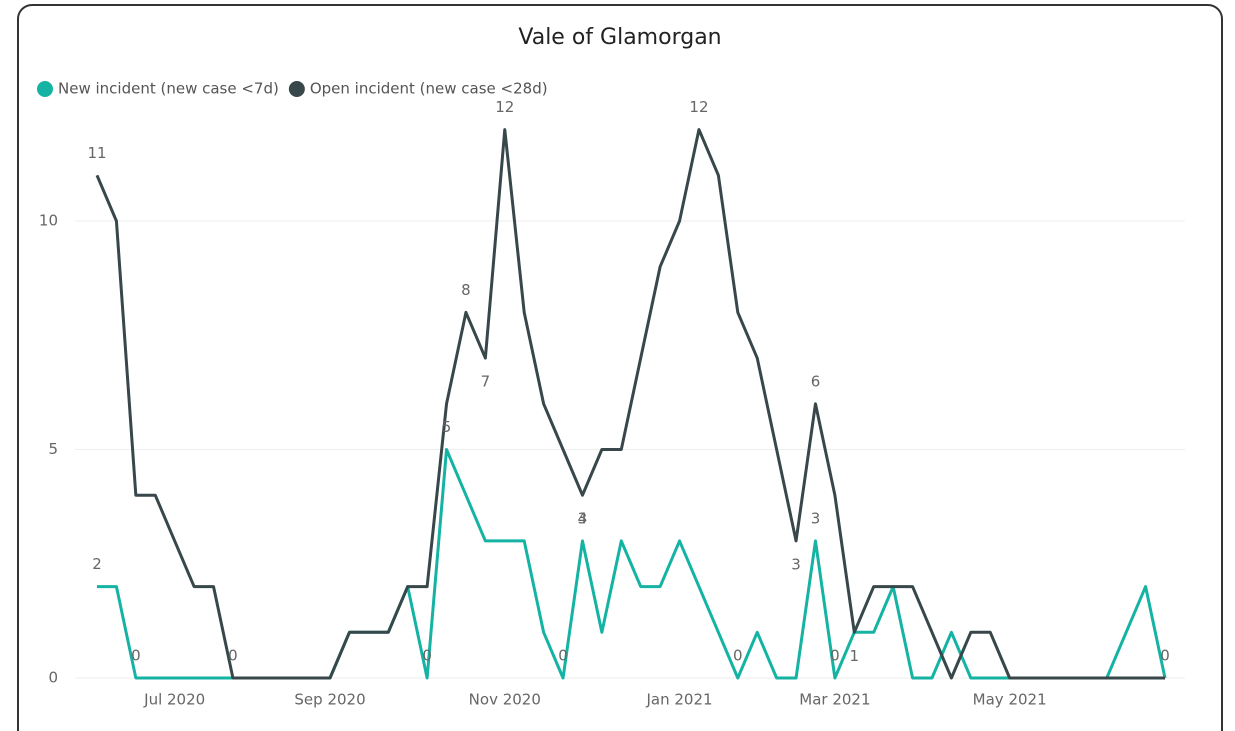  I want to click on x-tick-label: Jul 2020, so click(174, 700).